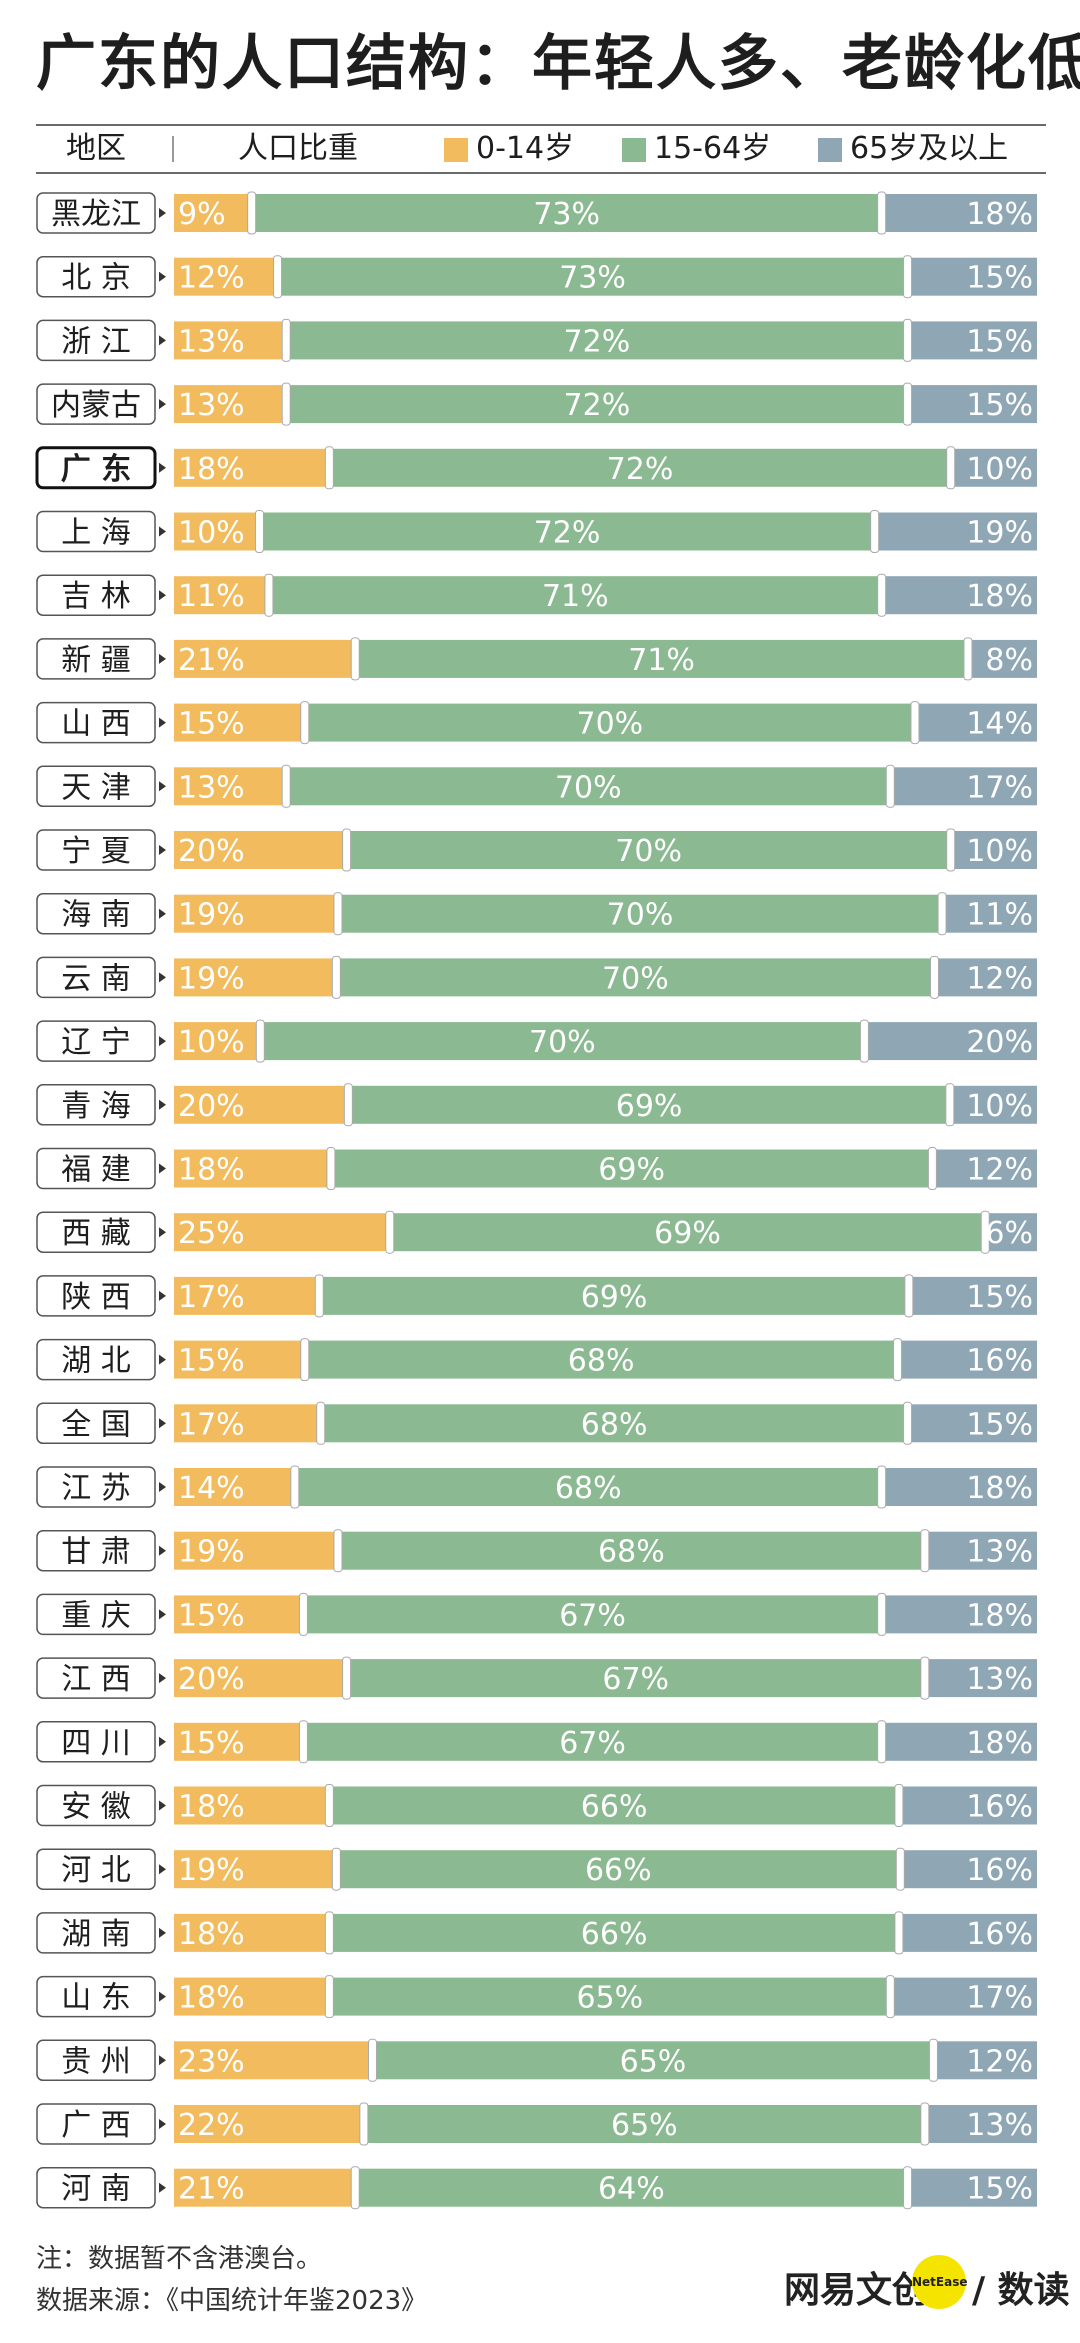 The height and width of the screenshot is (2343, 1080). What do you see at coordinates (96, 148) in the screenshot?
I see `region-column-label: 地区` at bounding box center [96, 148].